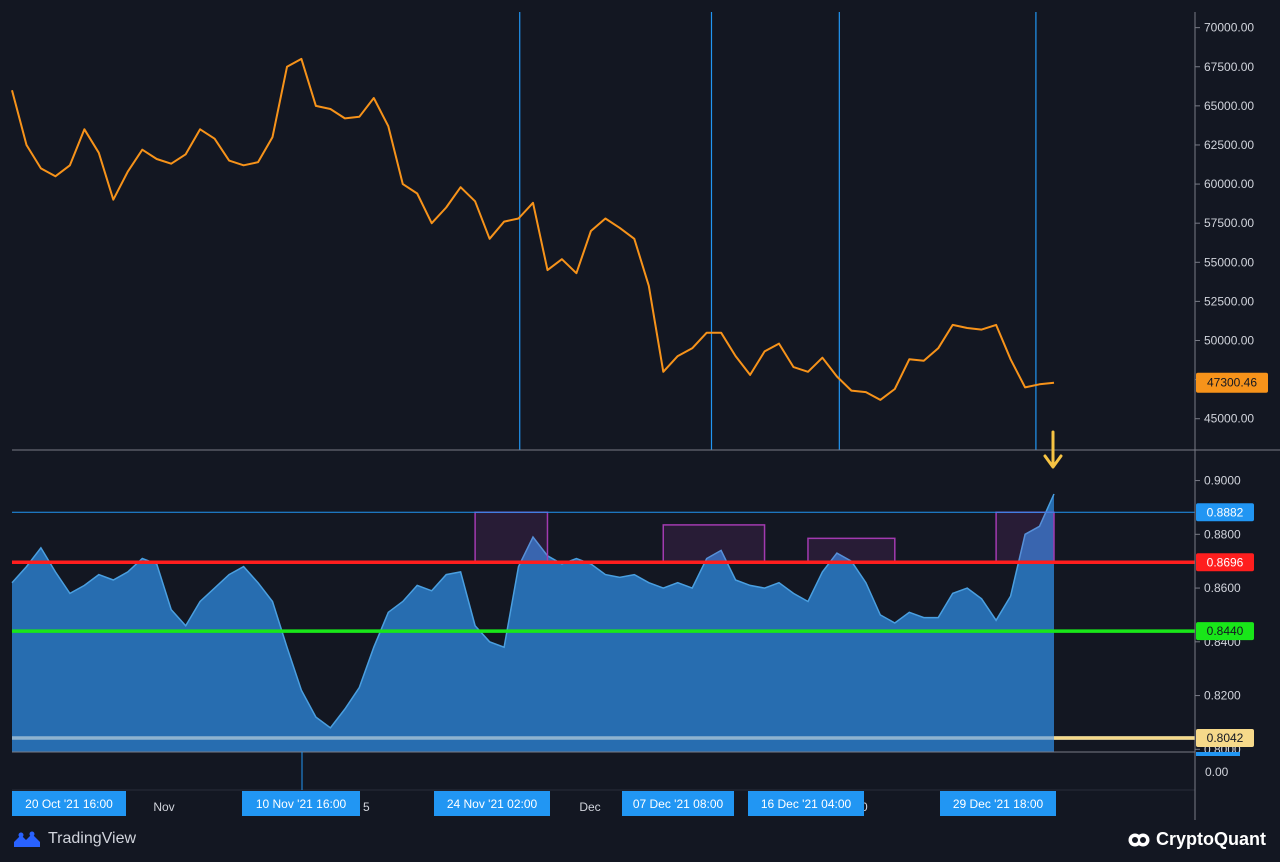 The height and width of the screenshot is (862, 1280). I want to click on date-tag: 29 Dec '21 18:00, so click(998, 803).